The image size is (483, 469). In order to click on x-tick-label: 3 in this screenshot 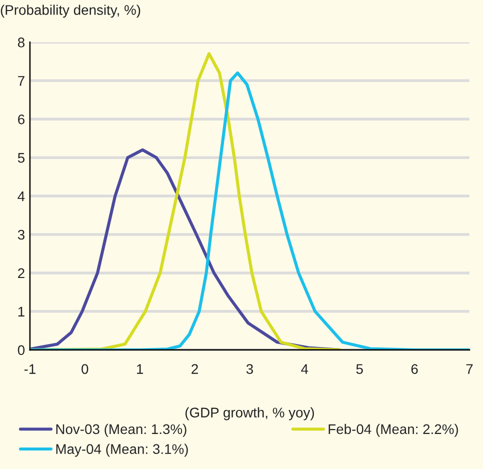, I will do `click(249, 369)`.